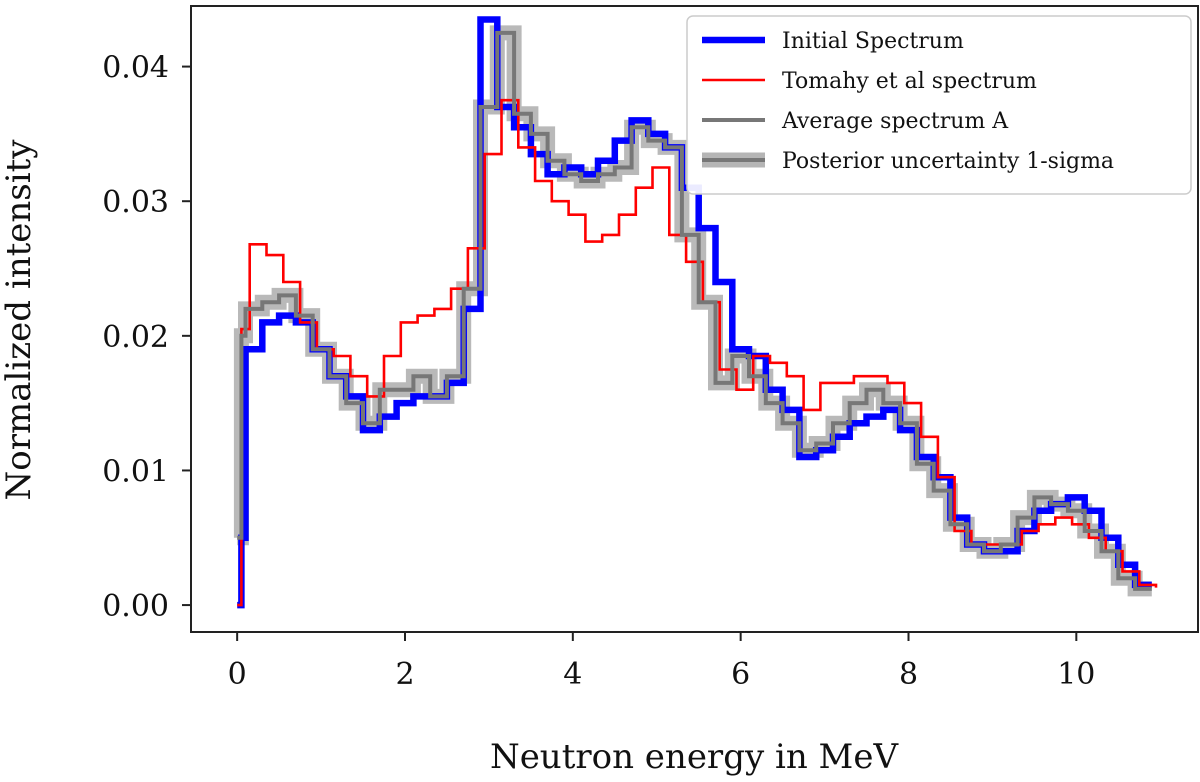 Image resolution: width=1200 pixels, height=782 pixels. What do you see at coordinates (135, 68) in the screenshot?
I see `y-tick-label: 0.04` at bounding box center [135, 68].